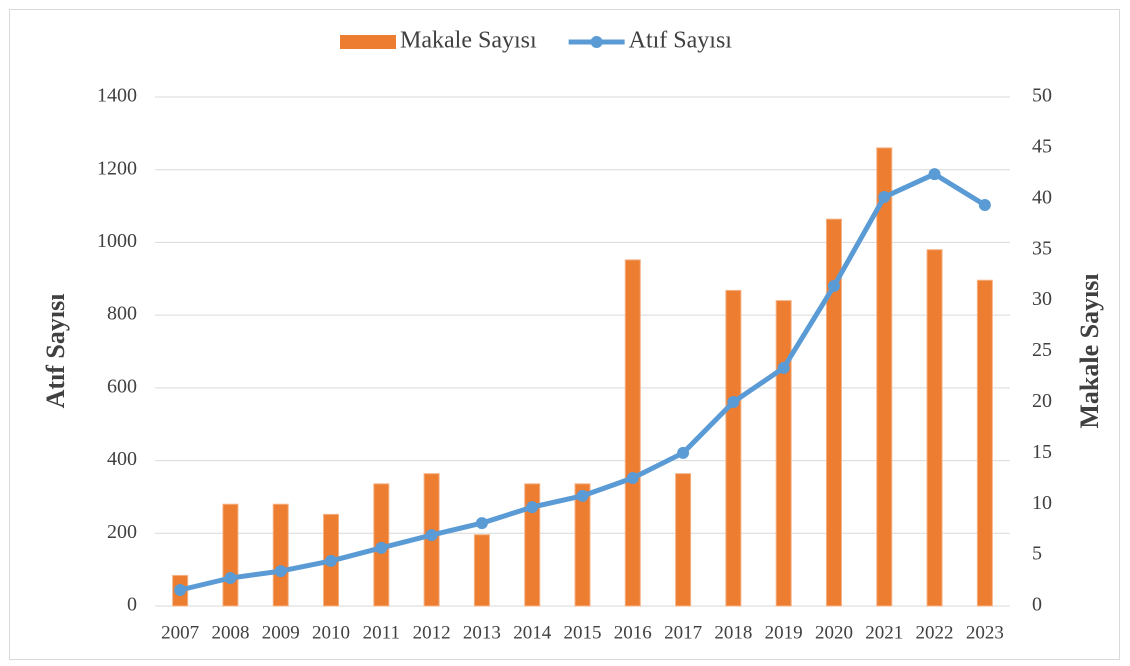  I want to click on legend-swatch, so click(368, 42).